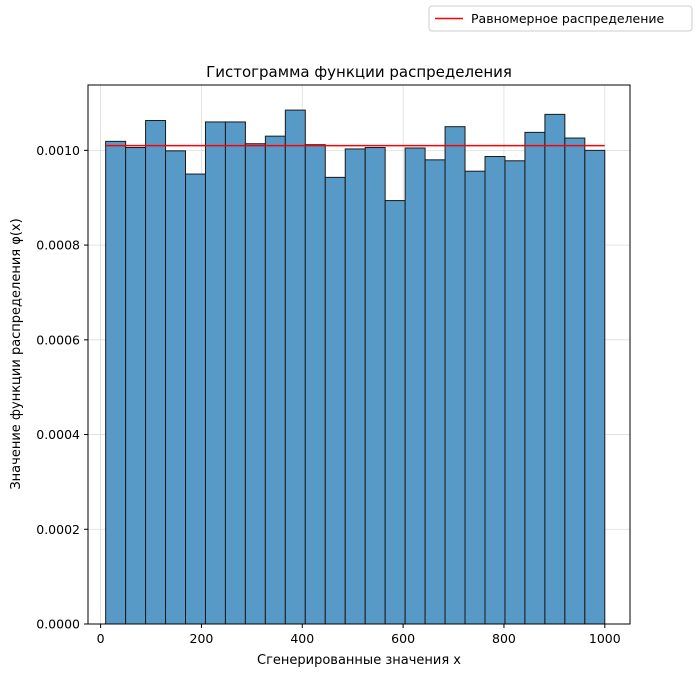  I want to click on x-tick-label: 400, so click(302, 638).